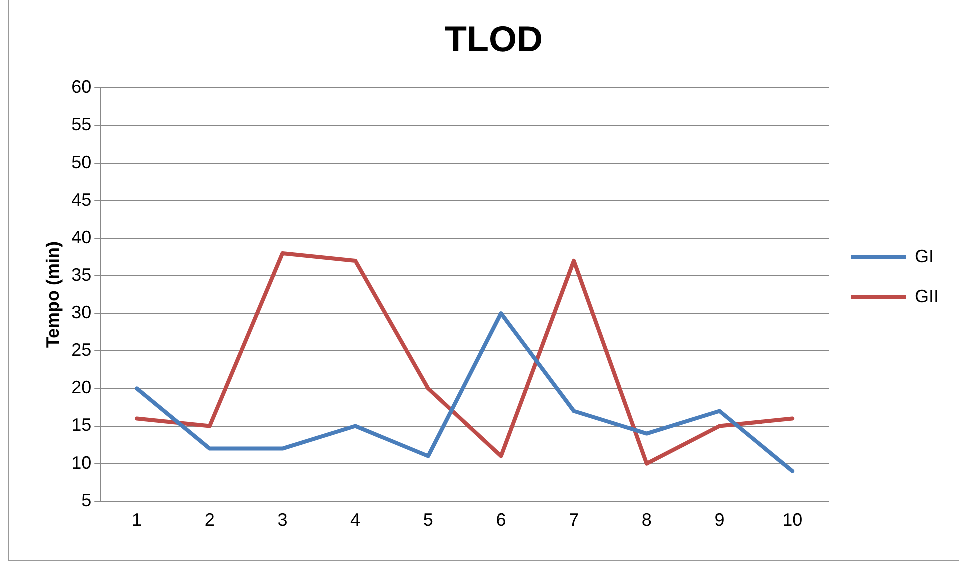 This screenshot has height=563, width=961. What do you see at coordinates (82, 388) in the screenshot?
I see `y-tick-label: 20` at bounding box center [82, 388].